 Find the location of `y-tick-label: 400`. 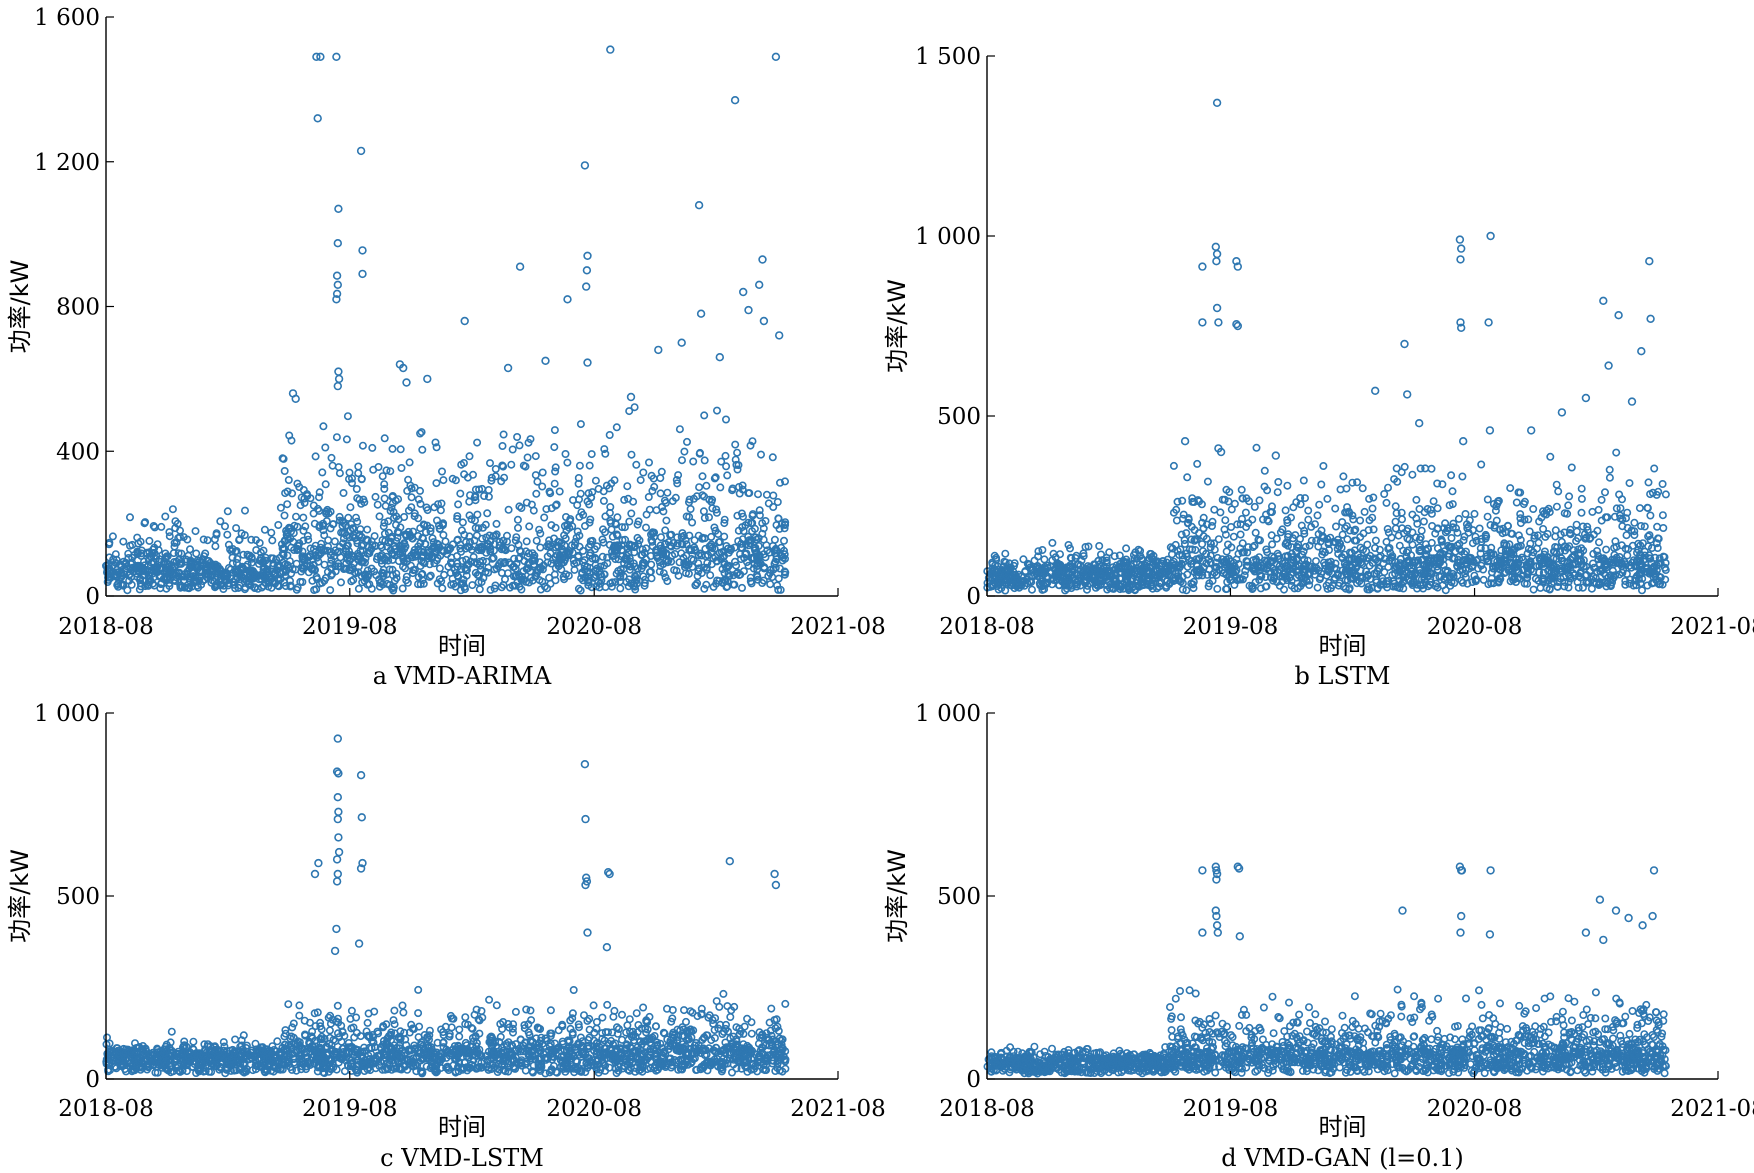

y-tick-label: 400 is located at coordinates (78, 452).